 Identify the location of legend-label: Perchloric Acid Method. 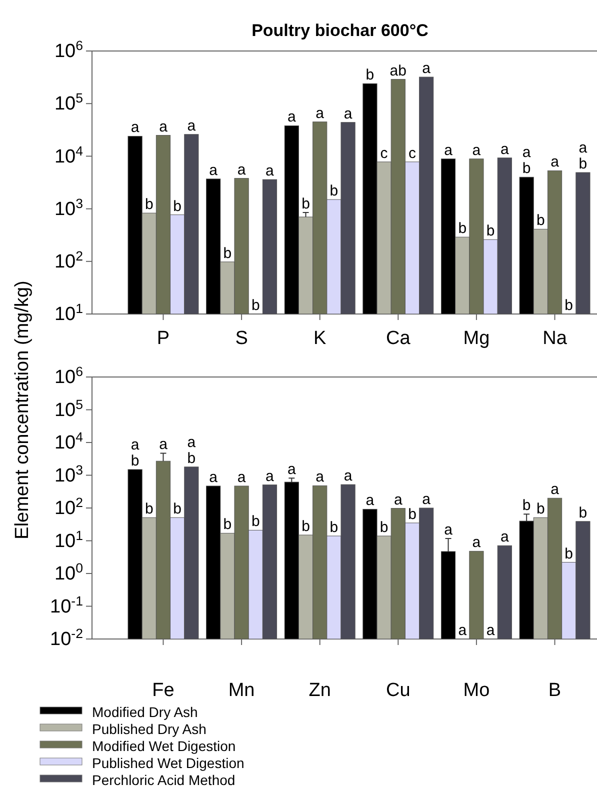
(164, 780).